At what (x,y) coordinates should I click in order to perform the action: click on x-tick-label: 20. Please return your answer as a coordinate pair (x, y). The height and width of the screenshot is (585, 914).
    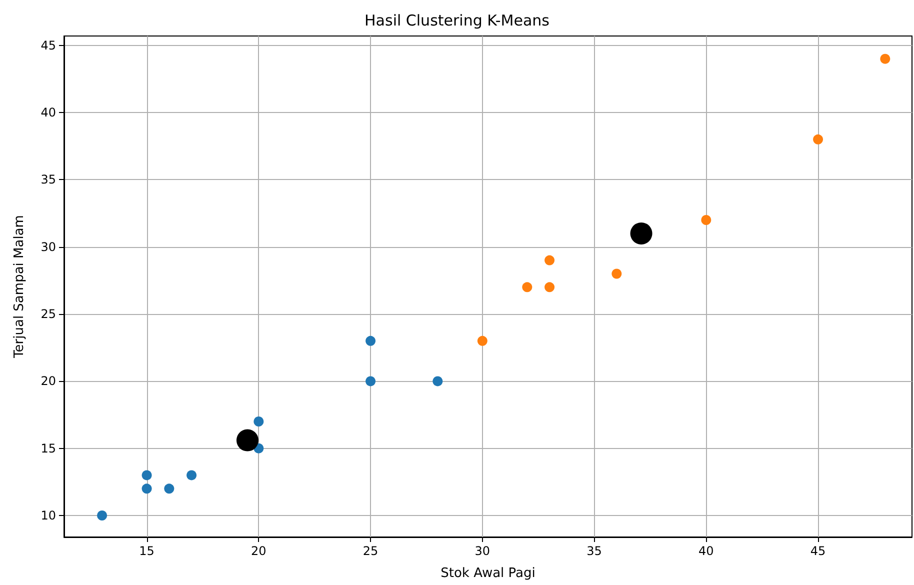
    Looking at the image, I should click on (258, 551).